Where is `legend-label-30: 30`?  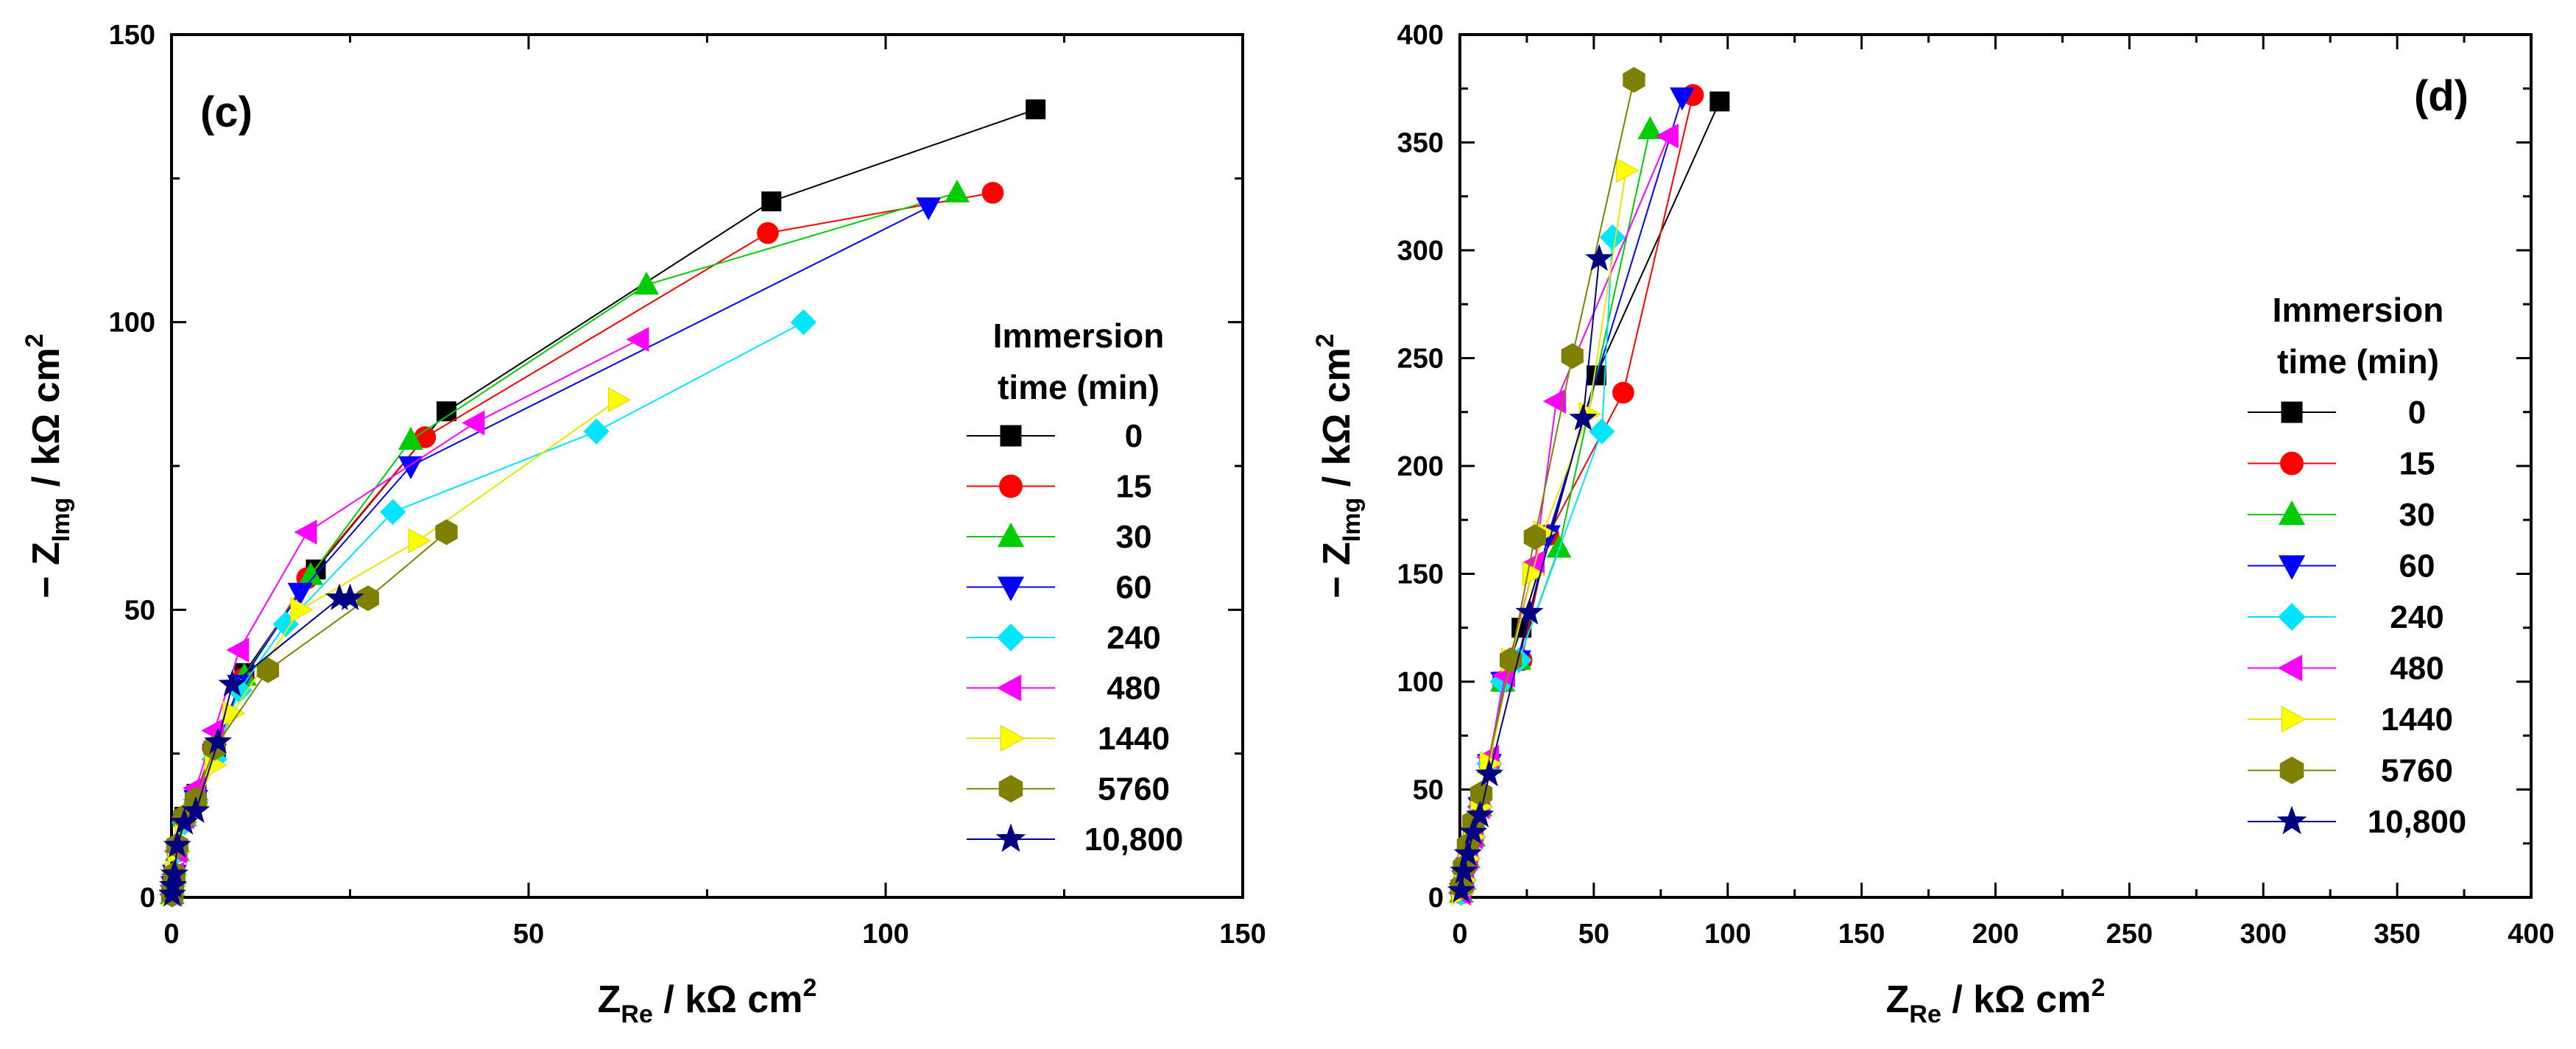 legend-label-30: 30 is located at coordinates (2417, 515).